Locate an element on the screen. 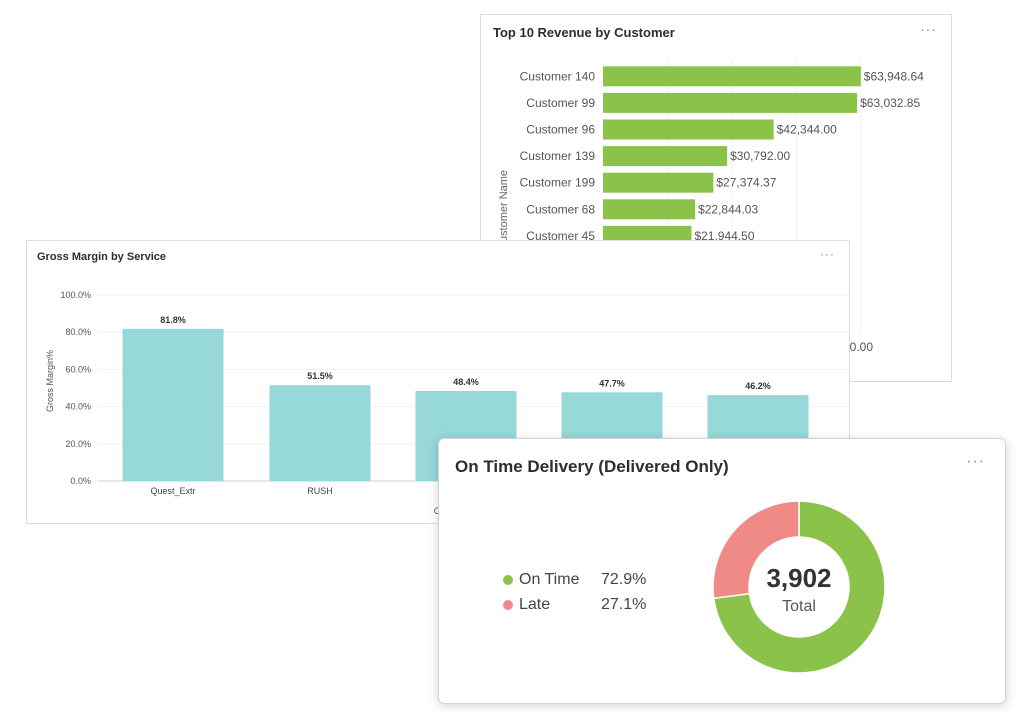  gross-margin-card-more-icon: ··· is located at coordinates (827, 254).